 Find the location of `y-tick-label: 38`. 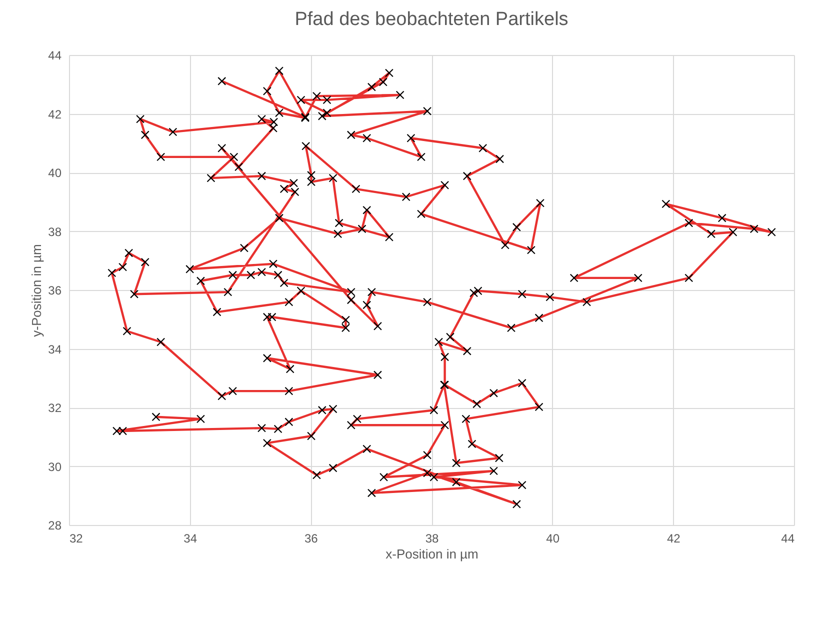

y-tick-label: 38 is located at coordinates (55, 231).